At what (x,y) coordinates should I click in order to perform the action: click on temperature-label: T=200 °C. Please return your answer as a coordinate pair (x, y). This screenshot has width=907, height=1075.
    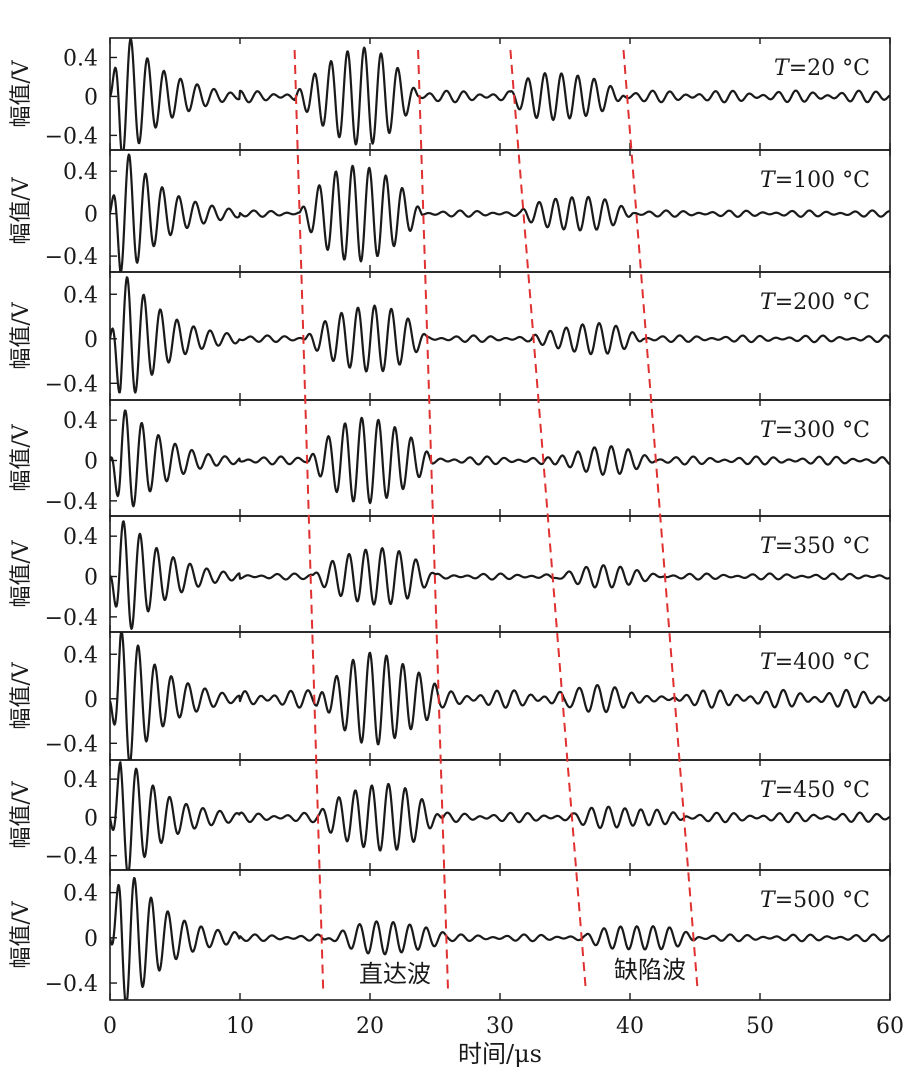
    Looking at the image, I should click on (815, 302).